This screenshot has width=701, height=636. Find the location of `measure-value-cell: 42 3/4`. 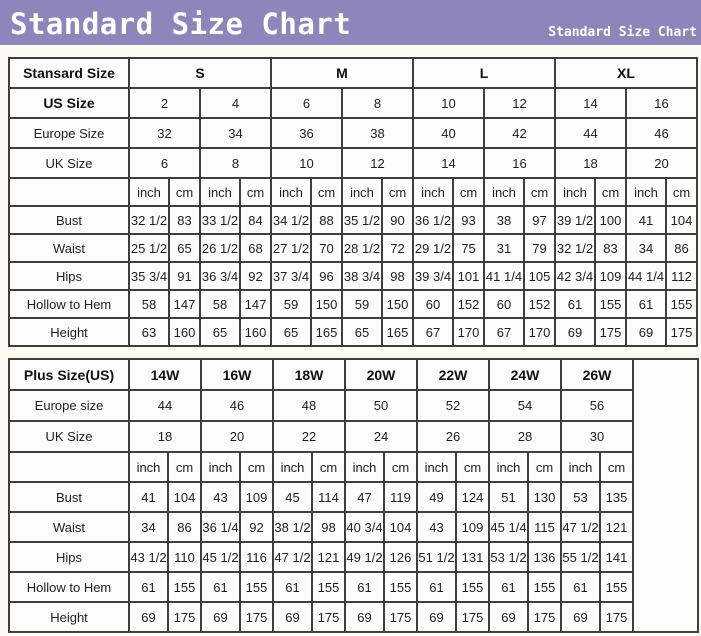

measure-value-cell: 42 3/4 is located at coordinates (575, 276).